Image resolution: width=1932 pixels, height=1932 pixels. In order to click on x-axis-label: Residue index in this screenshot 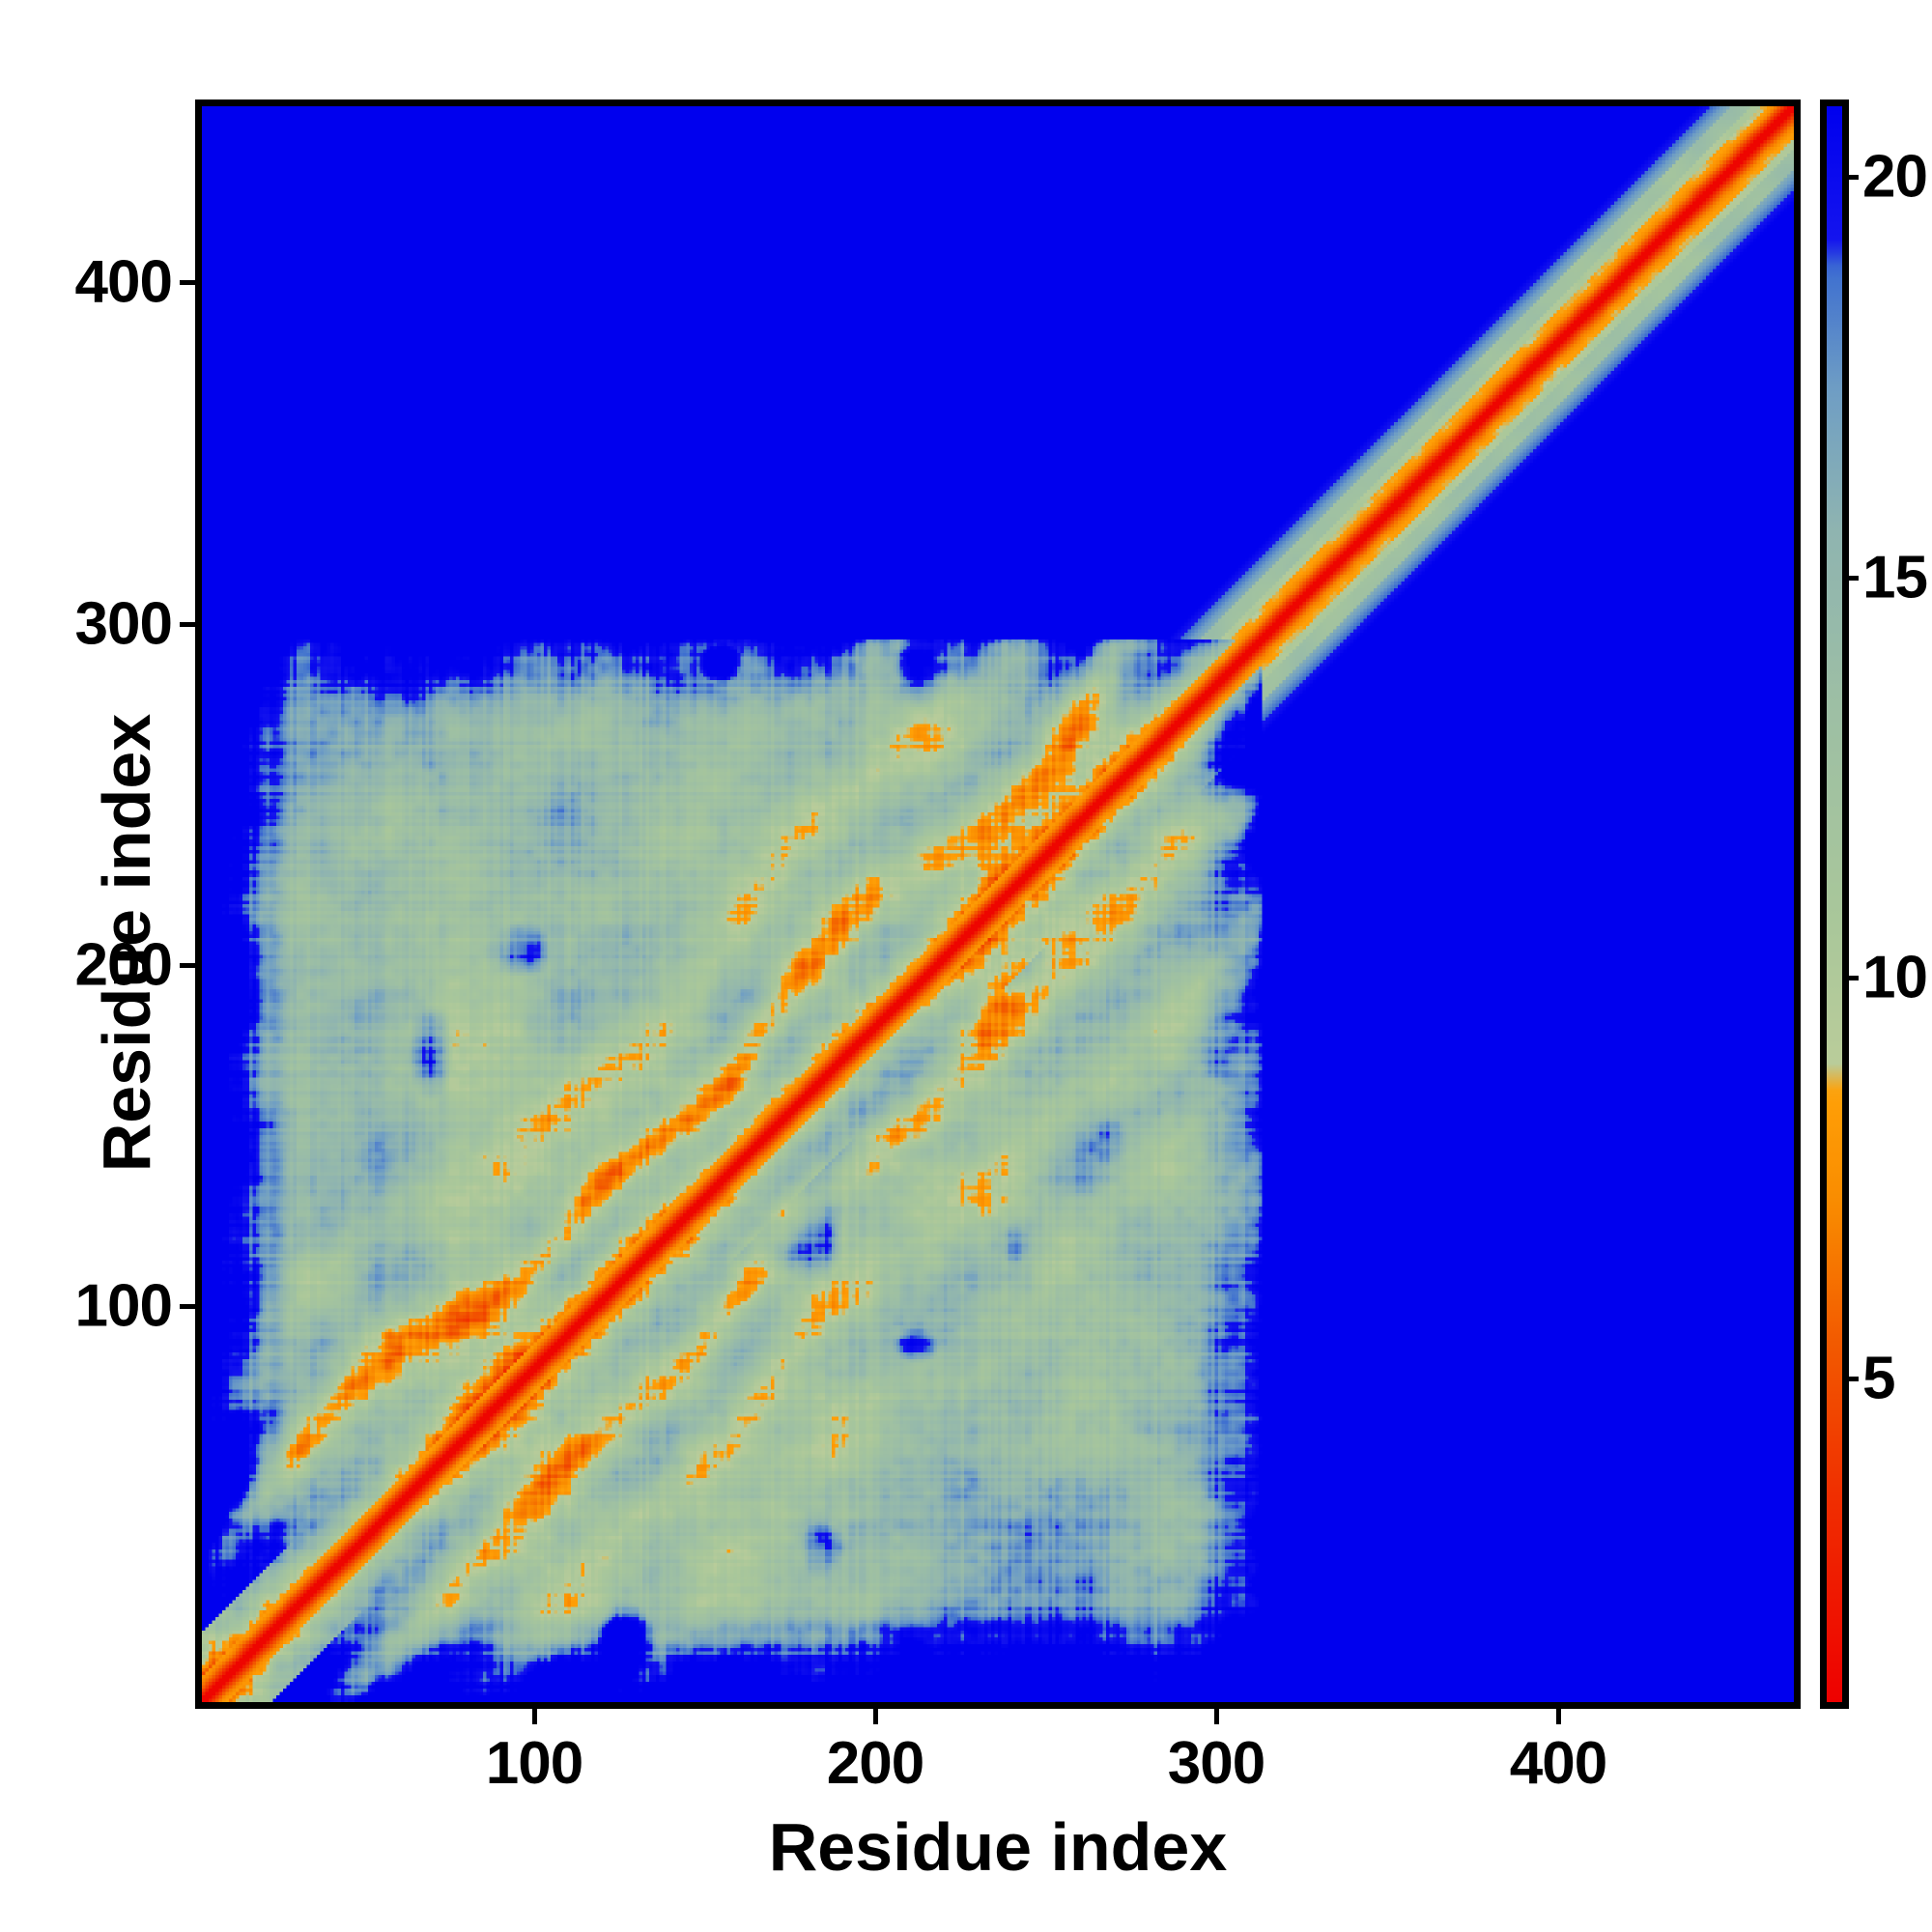, I will do `click(998, 1847)`.